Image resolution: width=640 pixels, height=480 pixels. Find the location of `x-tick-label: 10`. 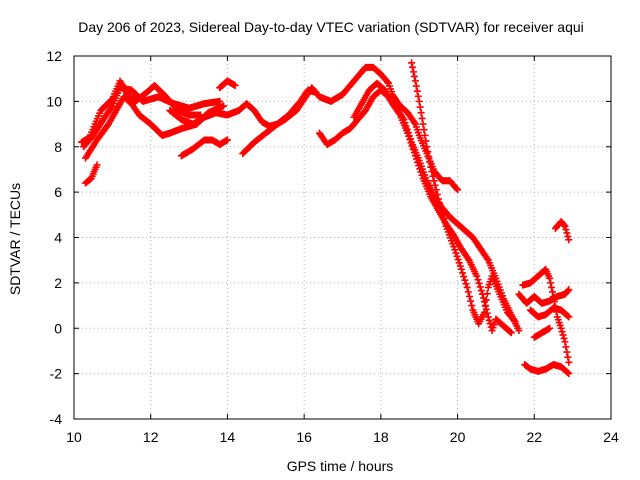

x-tick-label: 10 is located at coordinates (74, 437).